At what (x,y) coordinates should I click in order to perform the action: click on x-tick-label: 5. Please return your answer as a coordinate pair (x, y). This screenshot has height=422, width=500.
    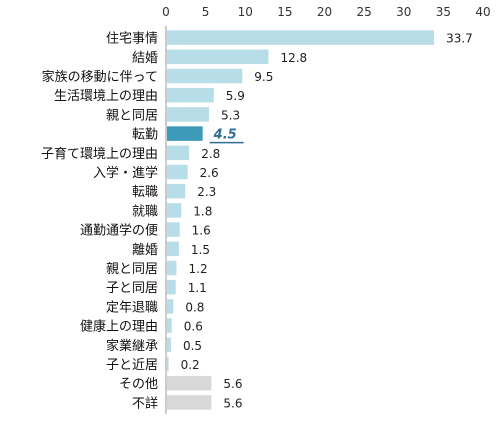
    Looking at the image, I should click on (206, 12).